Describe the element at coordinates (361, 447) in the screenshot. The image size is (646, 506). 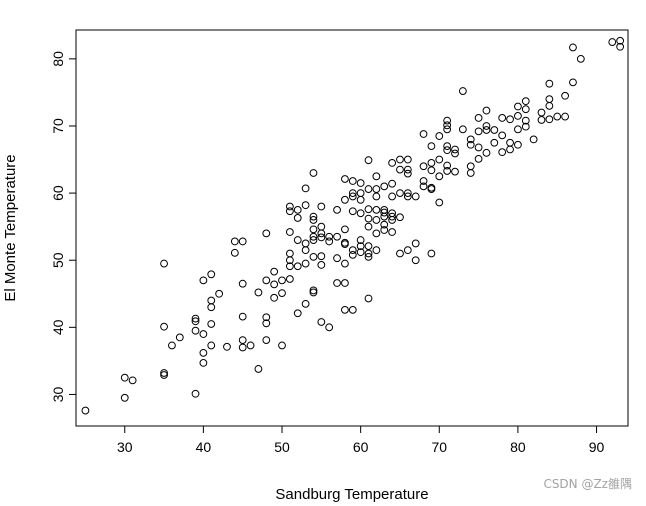
I see `x-tick-label: 60` at that location.